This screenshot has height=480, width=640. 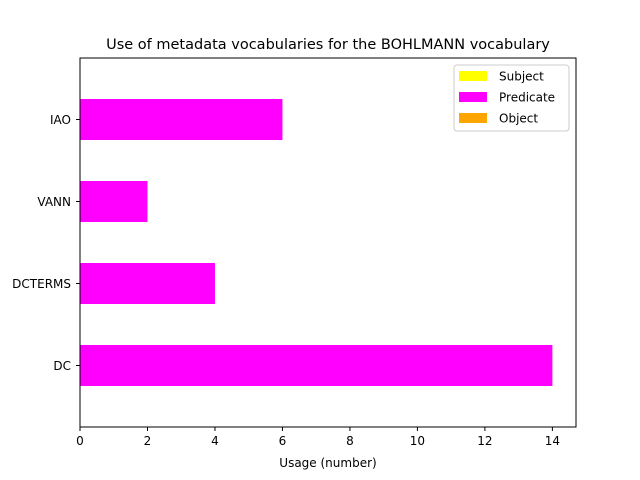 What do you see at coordinates (60, 120) in the screenshot?
I see `y-tick-label: IAO` at bounding box center [60, 120].